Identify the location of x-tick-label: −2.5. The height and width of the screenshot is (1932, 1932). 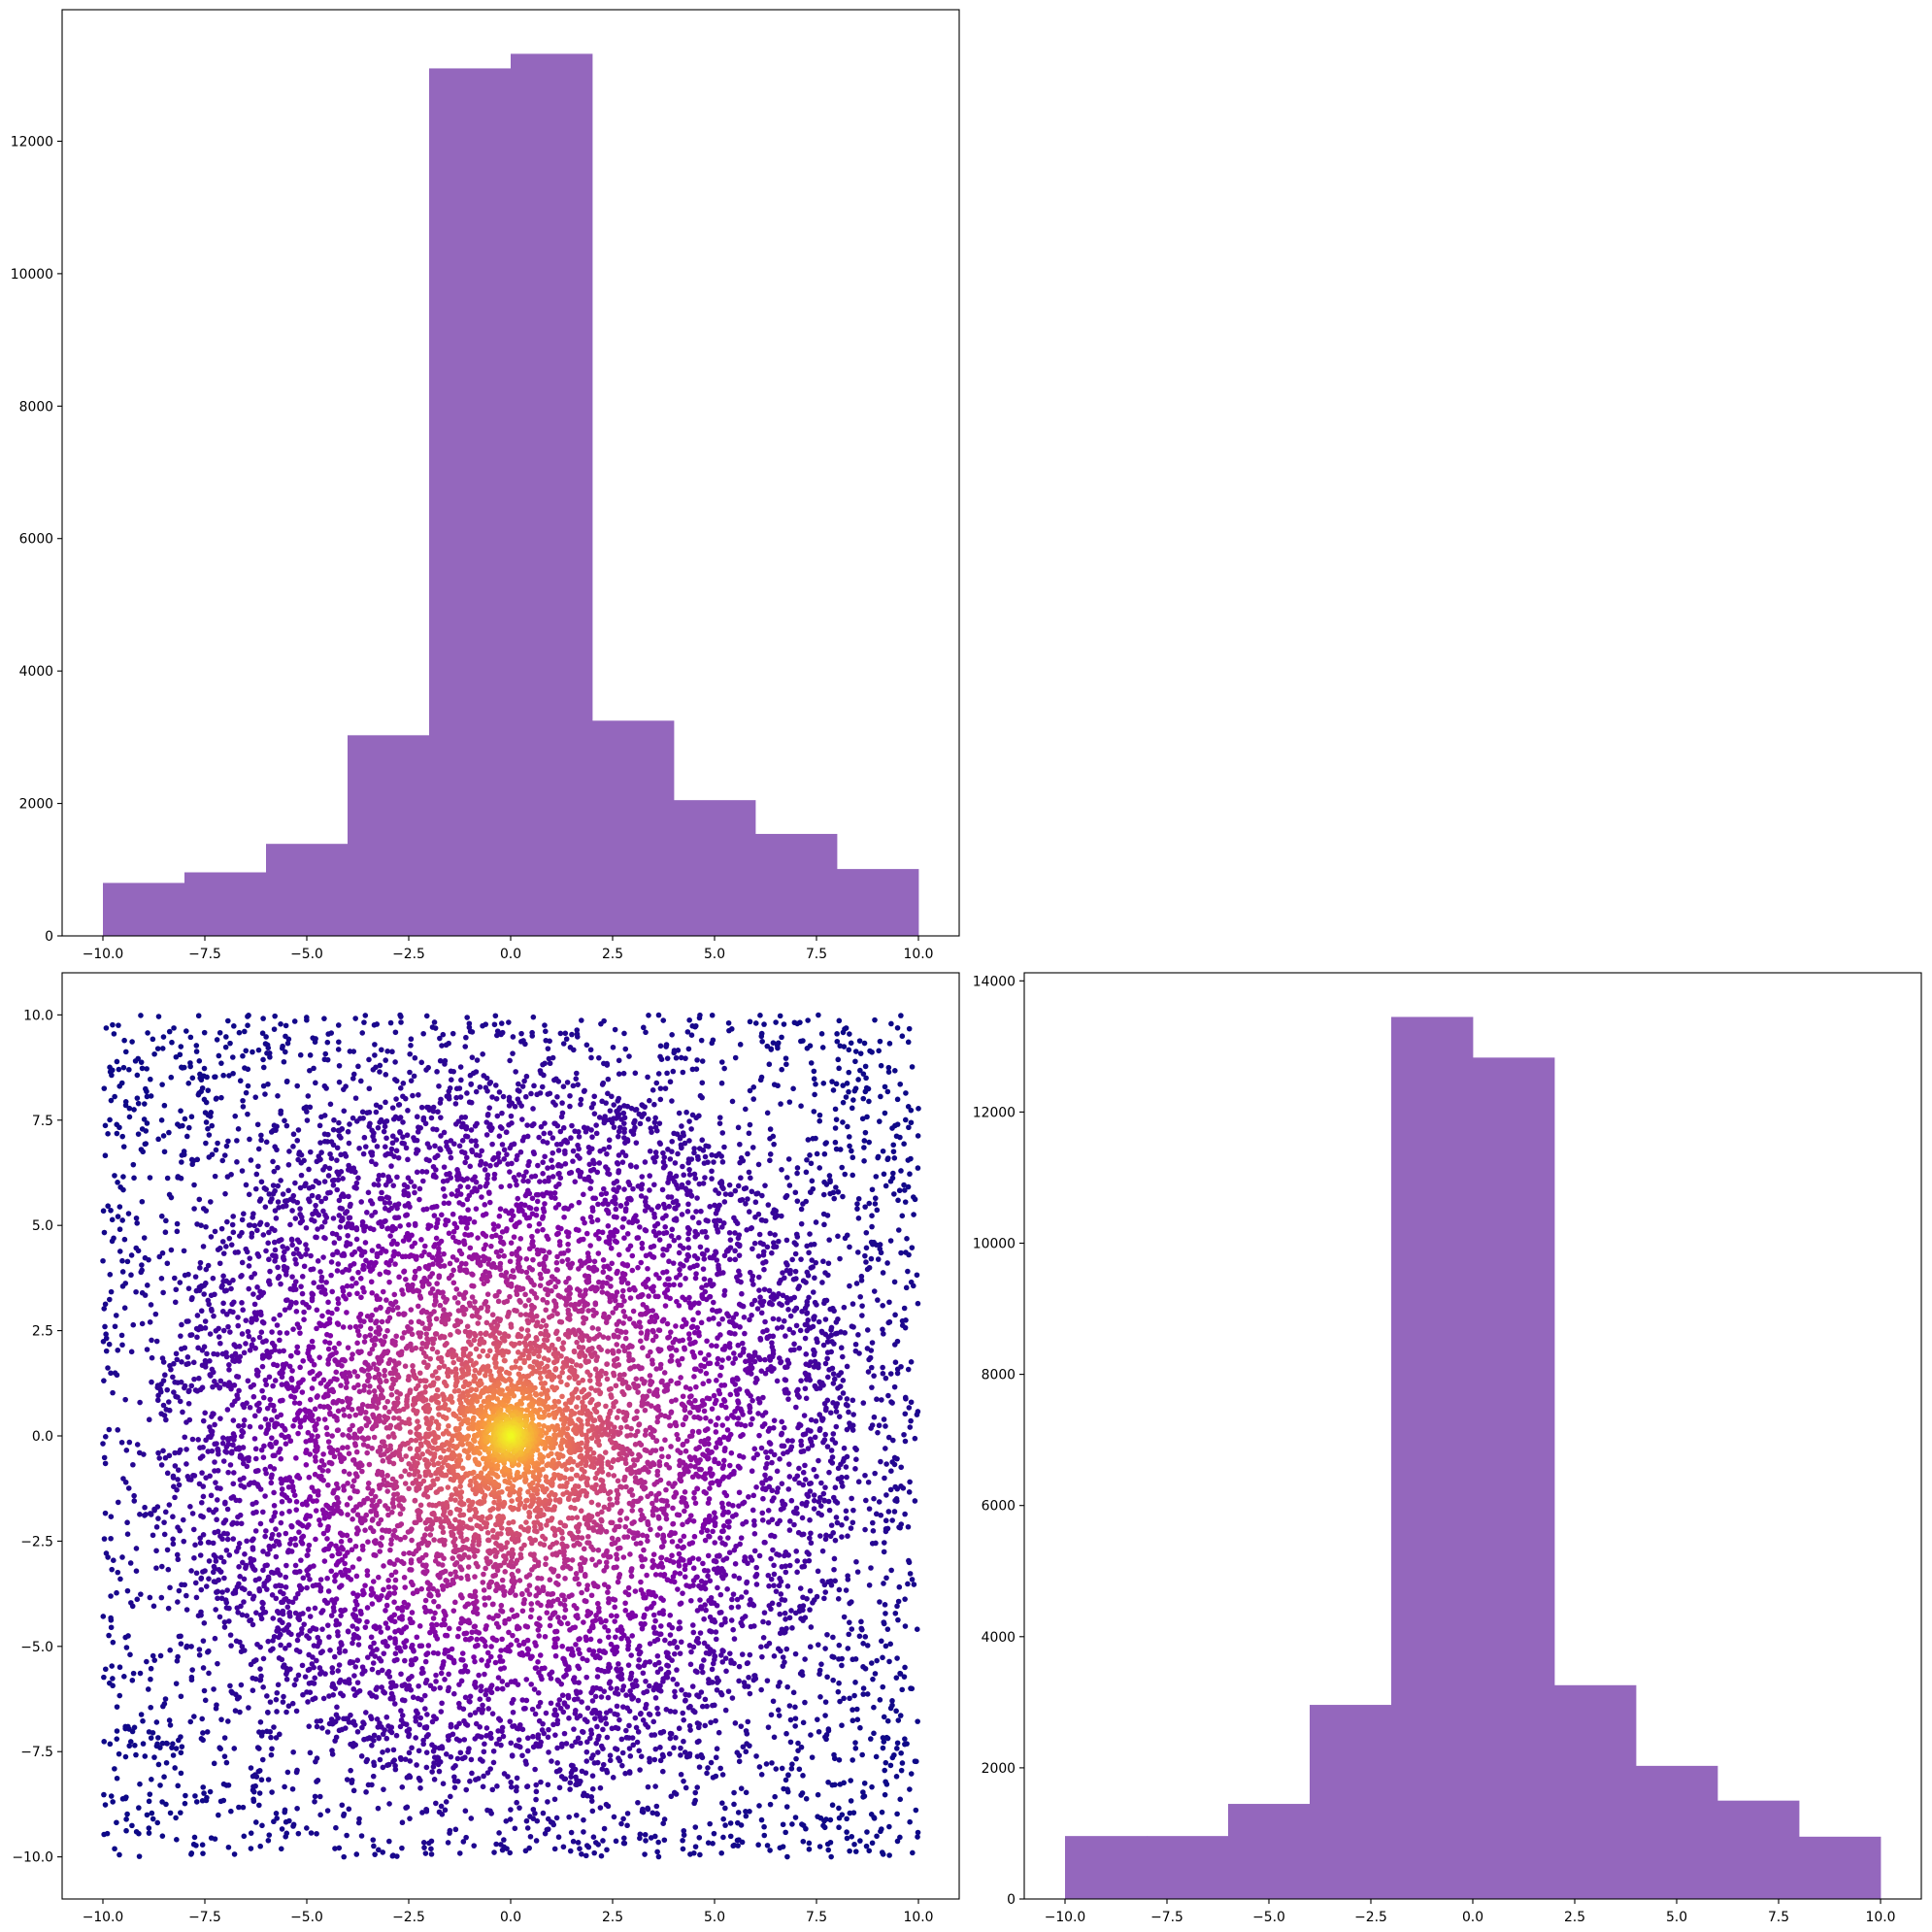
(409, 954).